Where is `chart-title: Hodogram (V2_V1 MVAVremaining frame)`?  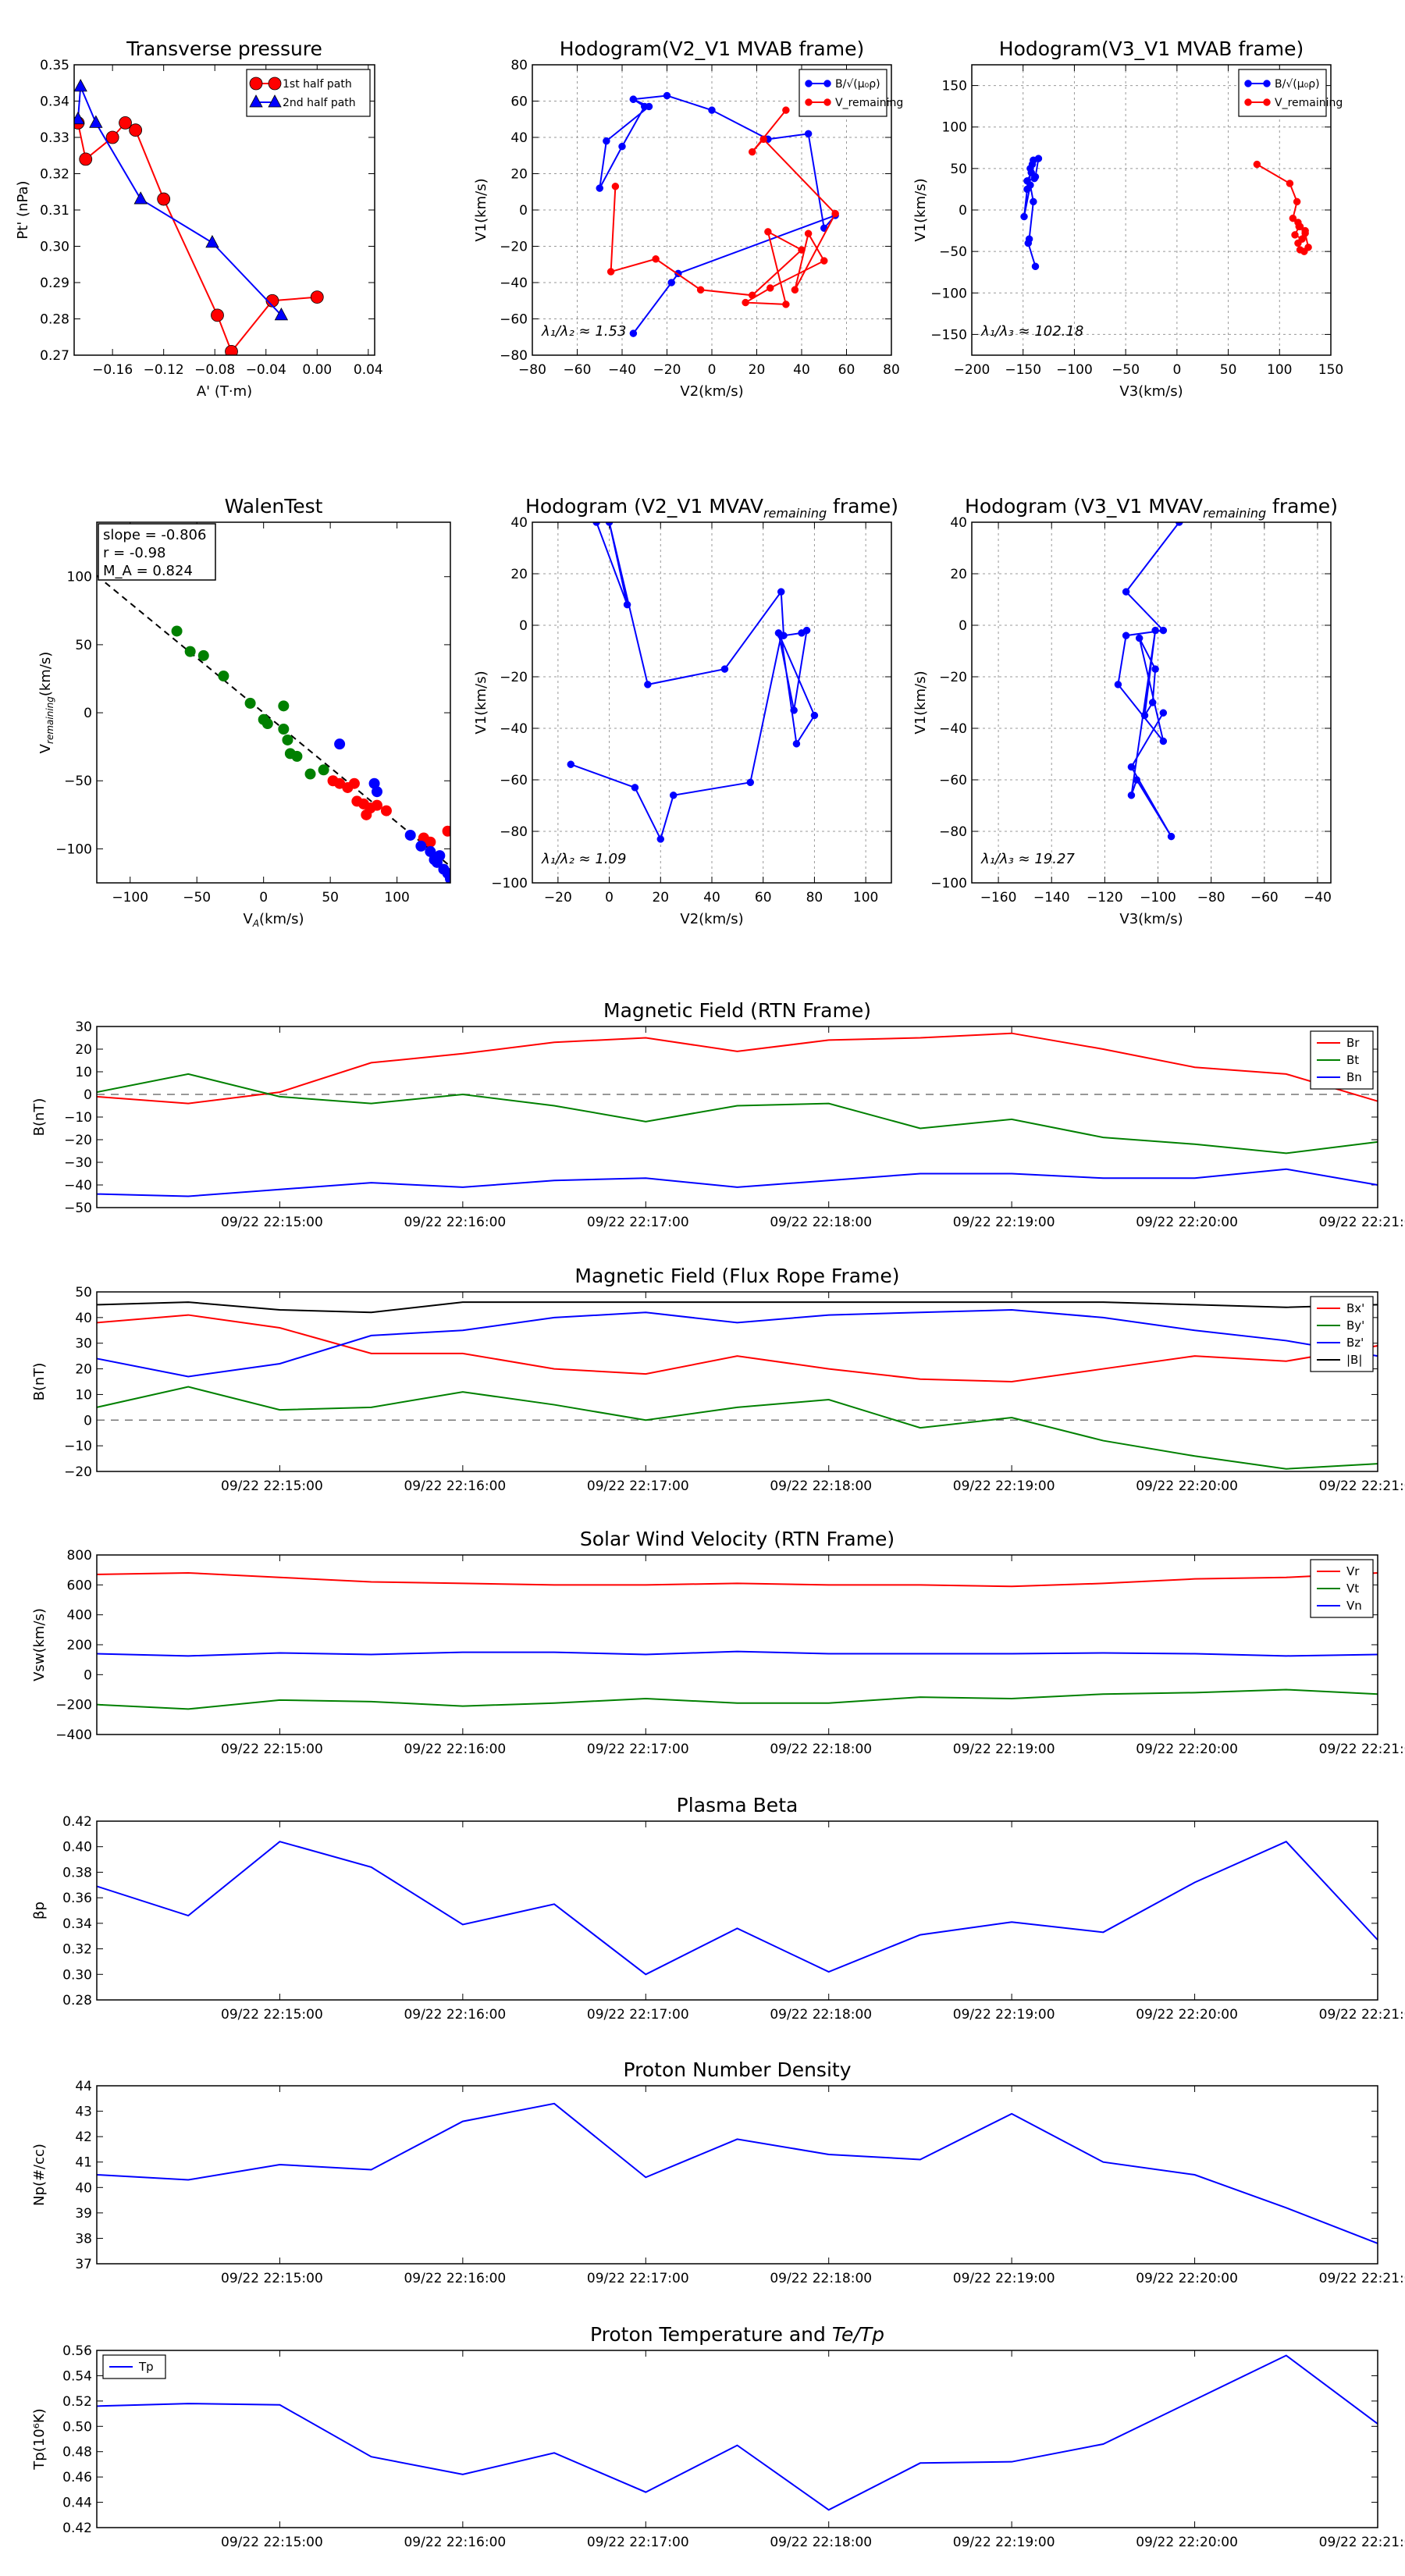
chart-title: Hodogram (V2_V1 MVAVremaining frame) is located at coordinates (712, 508).